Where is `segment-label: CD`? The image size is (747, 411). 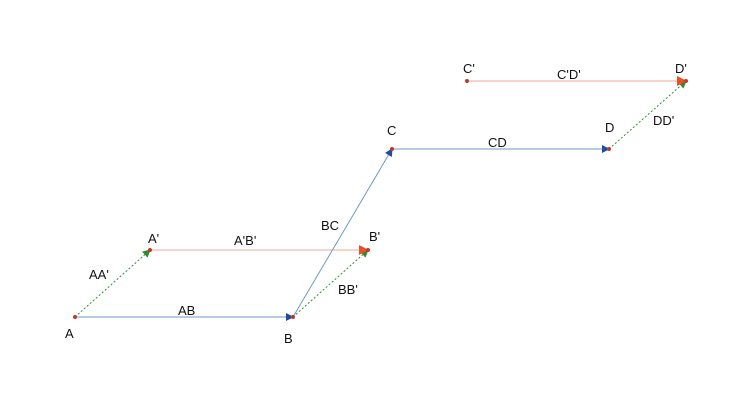
segment-label: CD is located at coordinates (497, 142).